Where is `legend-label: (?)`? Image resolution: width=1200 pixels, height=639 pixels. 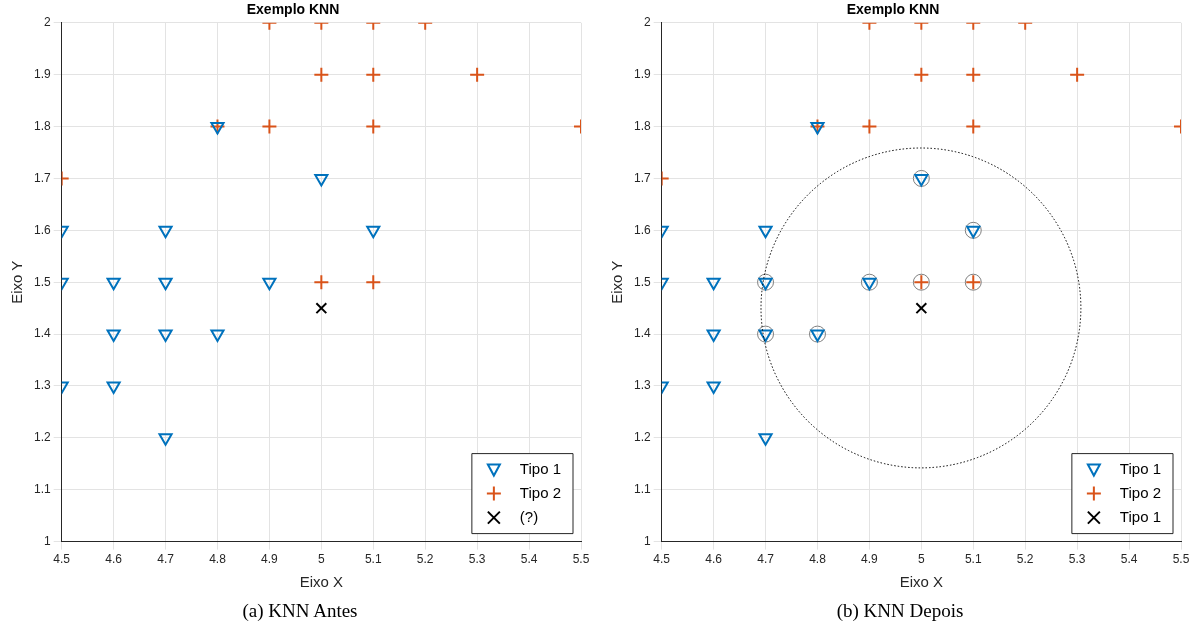
legend-label: (?) is located at coordinates (529, 516).